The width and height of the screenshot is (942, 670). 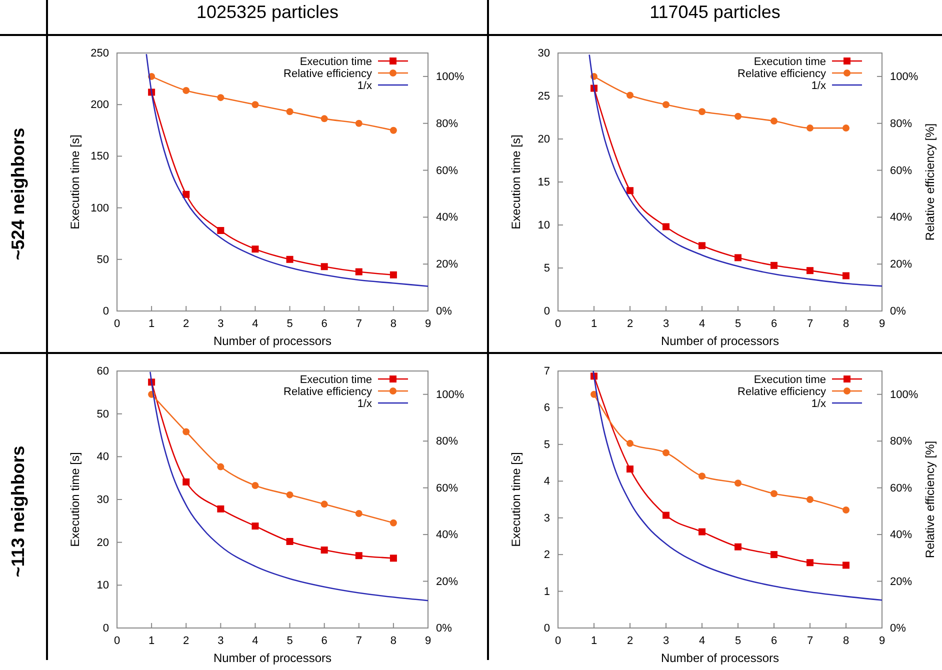 What do you see at coordinates (102, 414) in the screenshot?
I see `y-tick-label: 50` at bounding box center [102, 414].